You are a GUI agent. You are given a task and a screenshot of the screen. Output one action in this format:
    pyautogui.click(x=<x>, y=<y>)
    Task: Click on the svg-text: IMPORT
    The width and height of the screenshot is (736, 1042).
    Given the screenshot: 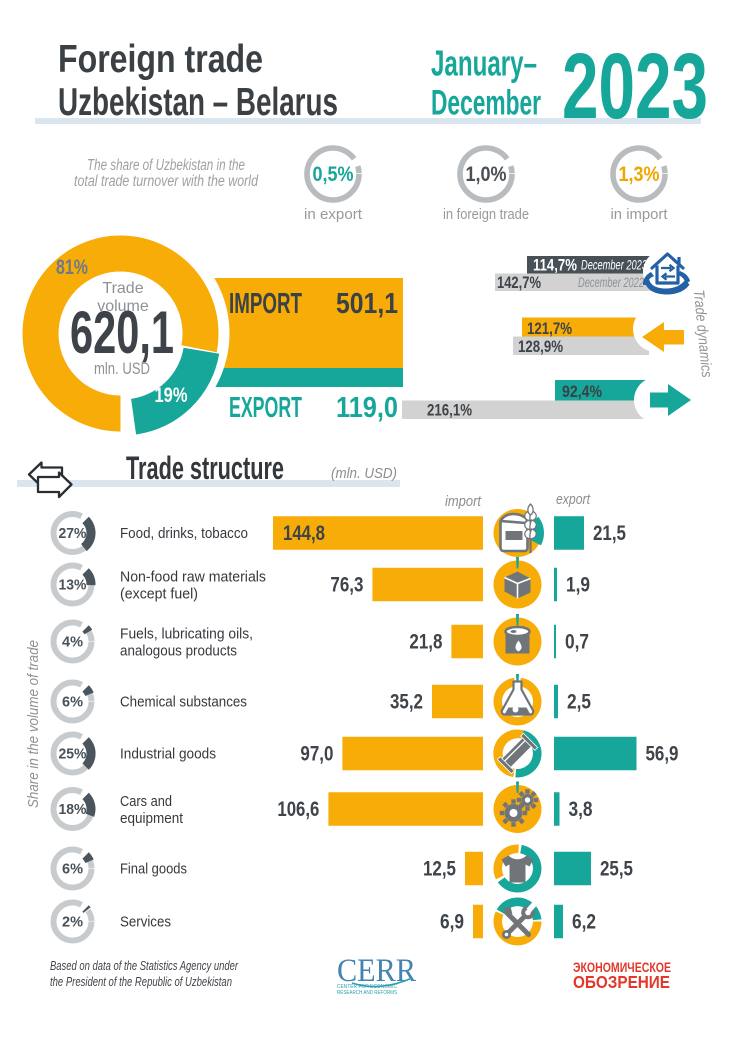 What is the action you would take?
    pyautogui.click(x=265, y=304)
    